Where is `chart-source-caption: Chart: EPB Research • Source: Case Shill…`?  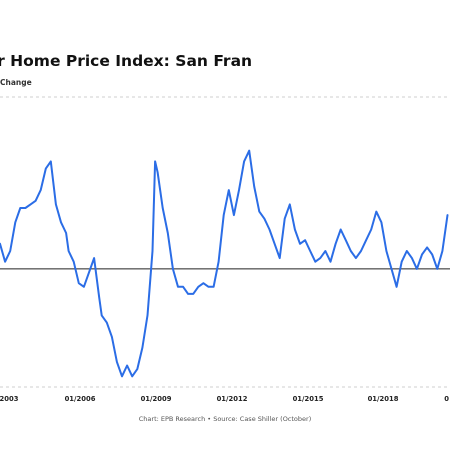 chart-source-caption: Chart: EPB Research • Source: Case Shill… is located at coordinates (225, 419).